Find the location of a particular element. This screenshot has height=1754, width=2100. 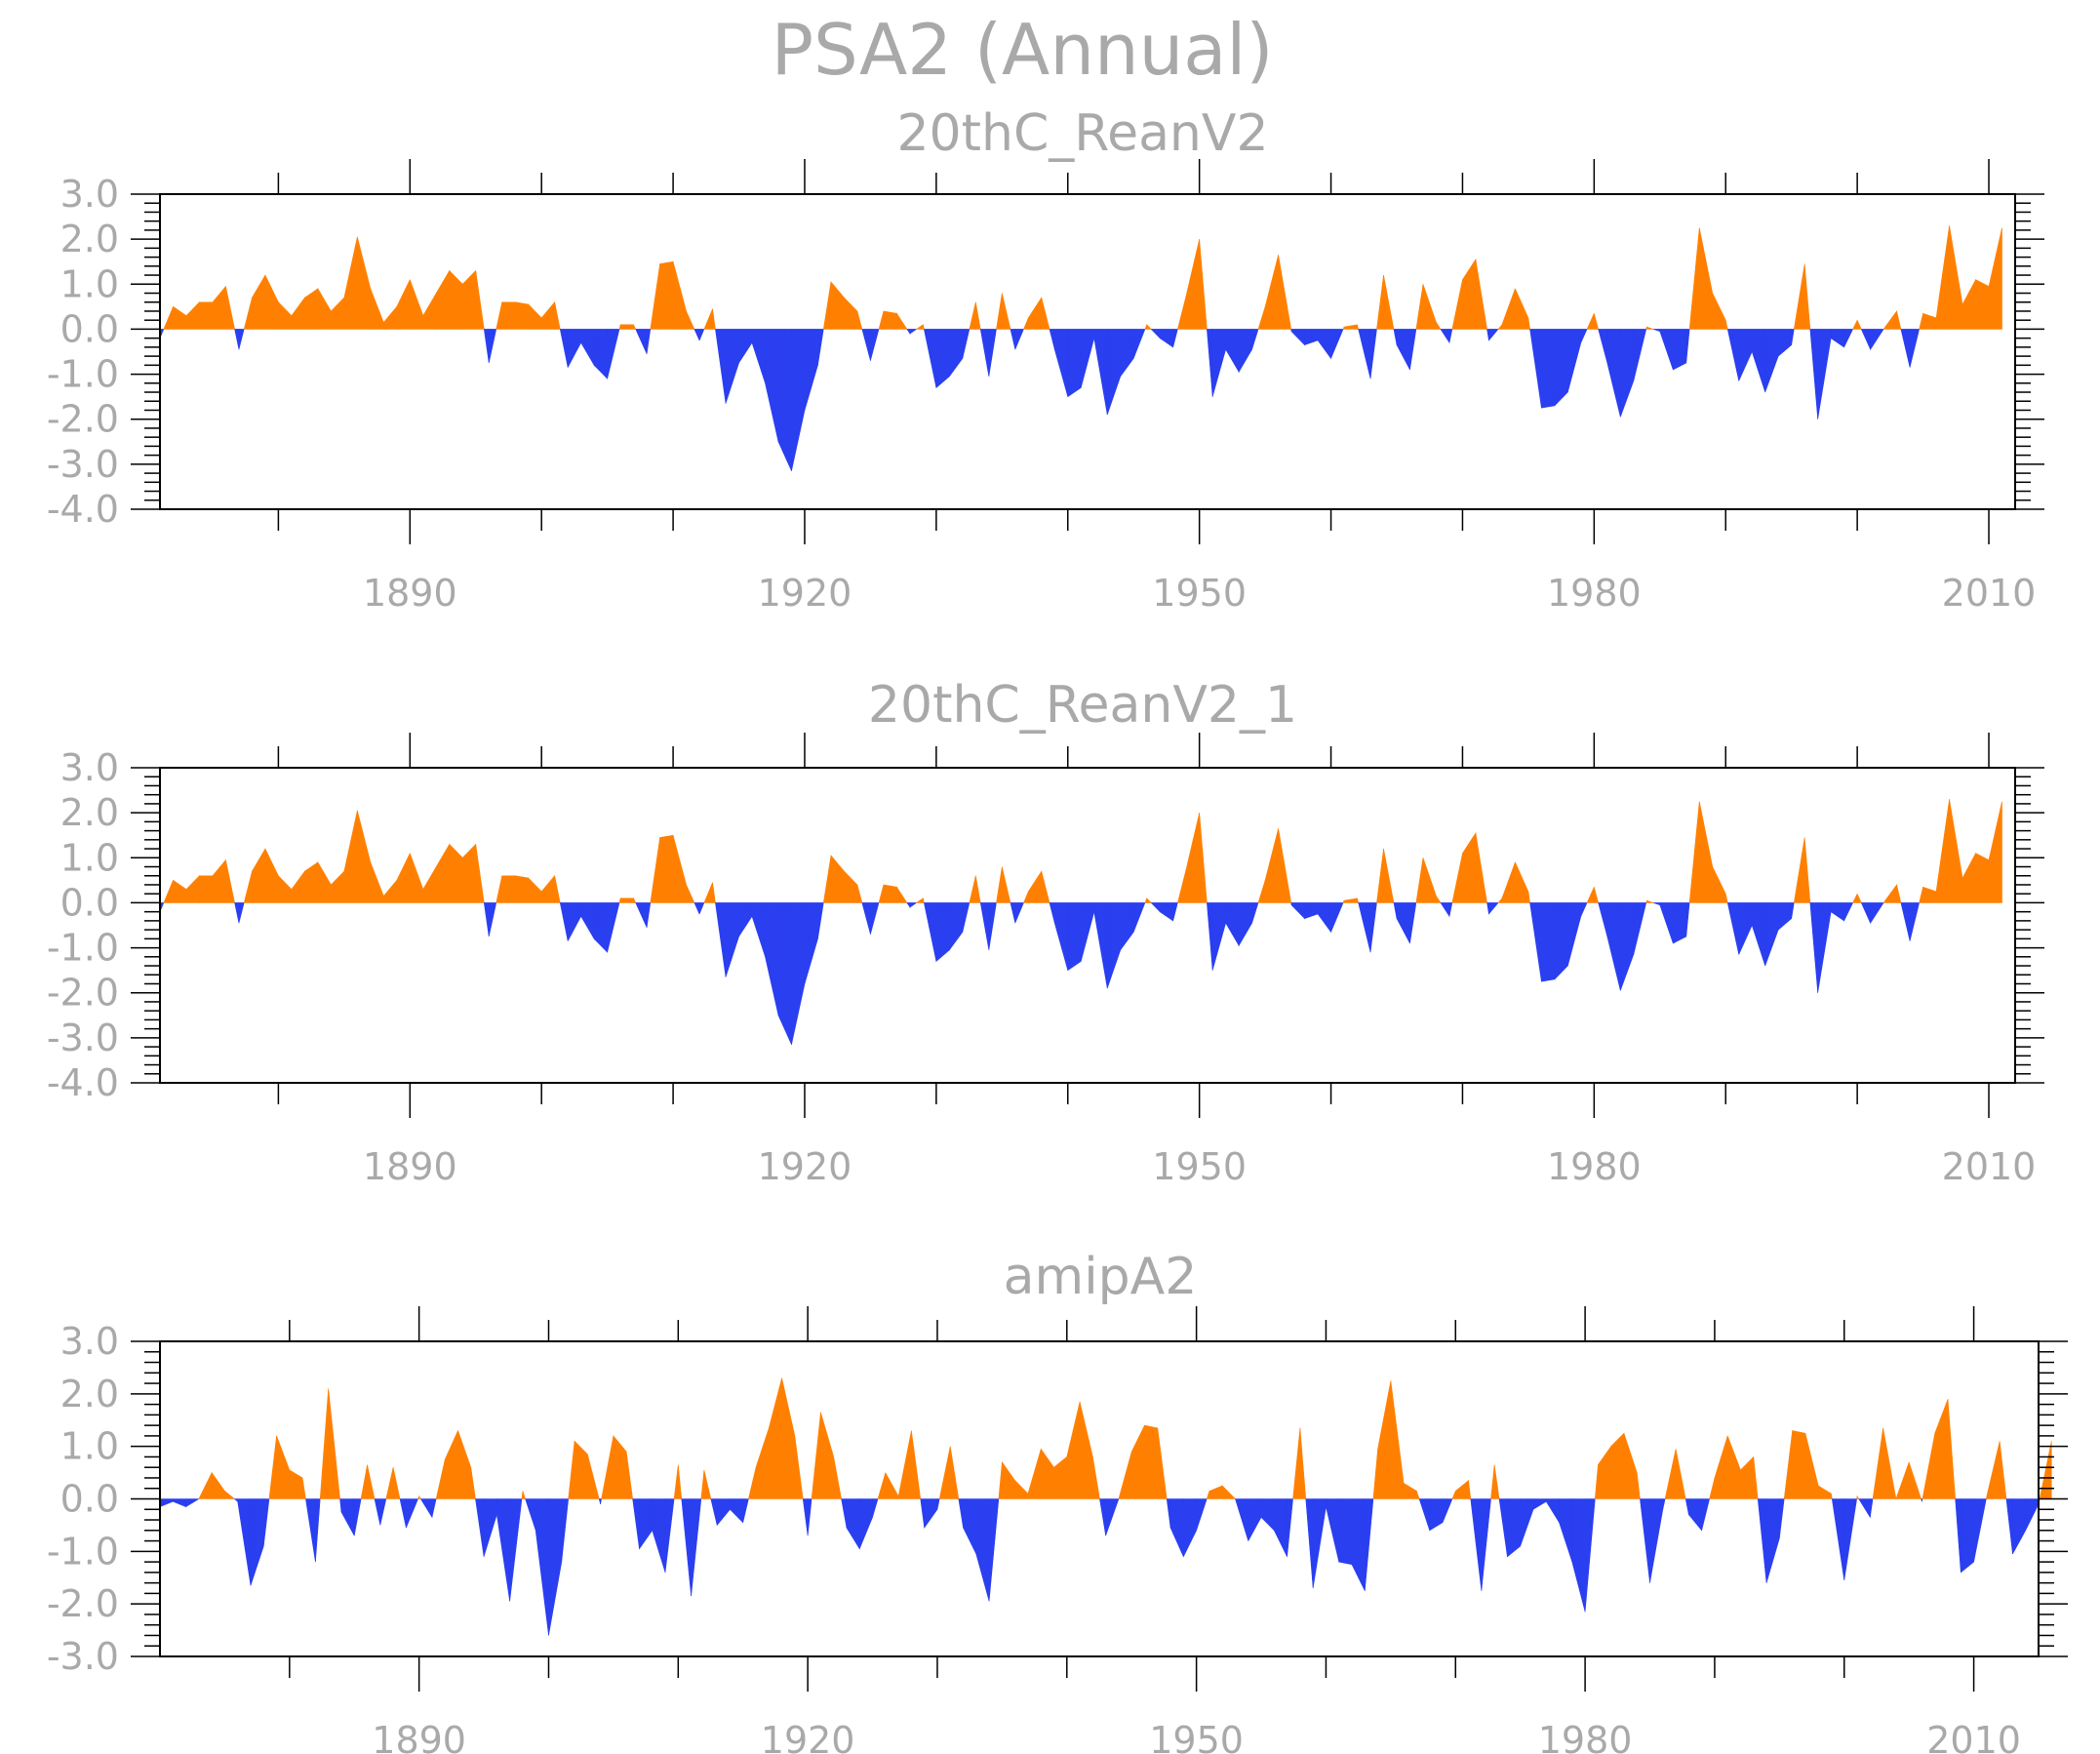

y-tick-label: 1.0 is located at coordinates (90, 857).